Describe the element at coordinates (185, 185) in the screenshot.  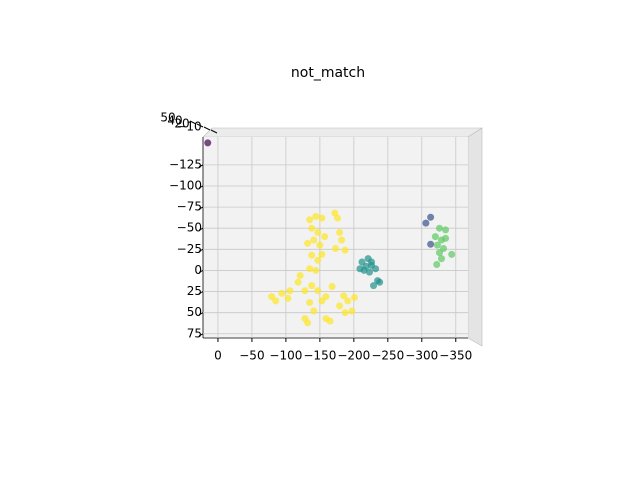
I see `y-tick-label: −100` at that location.